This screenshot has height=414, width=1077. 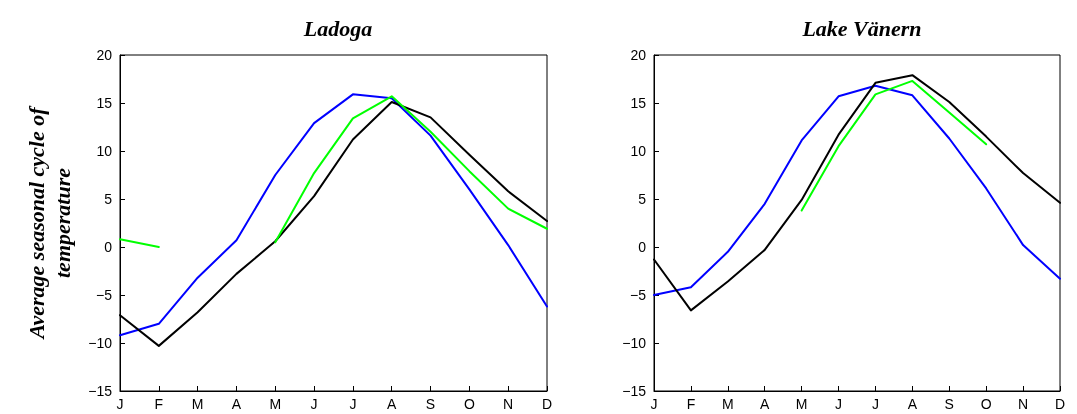 I want to click on y-axis-title: Average seasonal cycle of temperature, so click(x=49, y=222).